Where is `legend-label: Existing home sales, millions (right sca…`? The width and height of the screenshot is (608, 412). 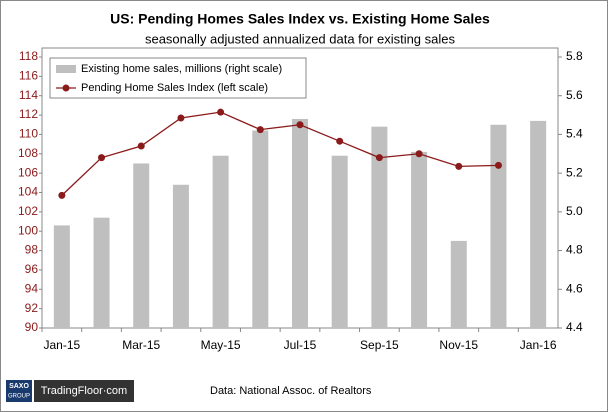
legend-label: Existing home sales, millions (right sca… is located at coordinates (181, 69).